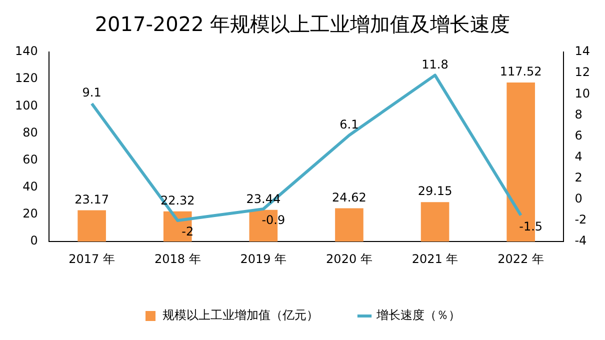  Describe the element at coordinates (582, 93) in the screenshot. I see `y2-tick-label: 10` at that location.